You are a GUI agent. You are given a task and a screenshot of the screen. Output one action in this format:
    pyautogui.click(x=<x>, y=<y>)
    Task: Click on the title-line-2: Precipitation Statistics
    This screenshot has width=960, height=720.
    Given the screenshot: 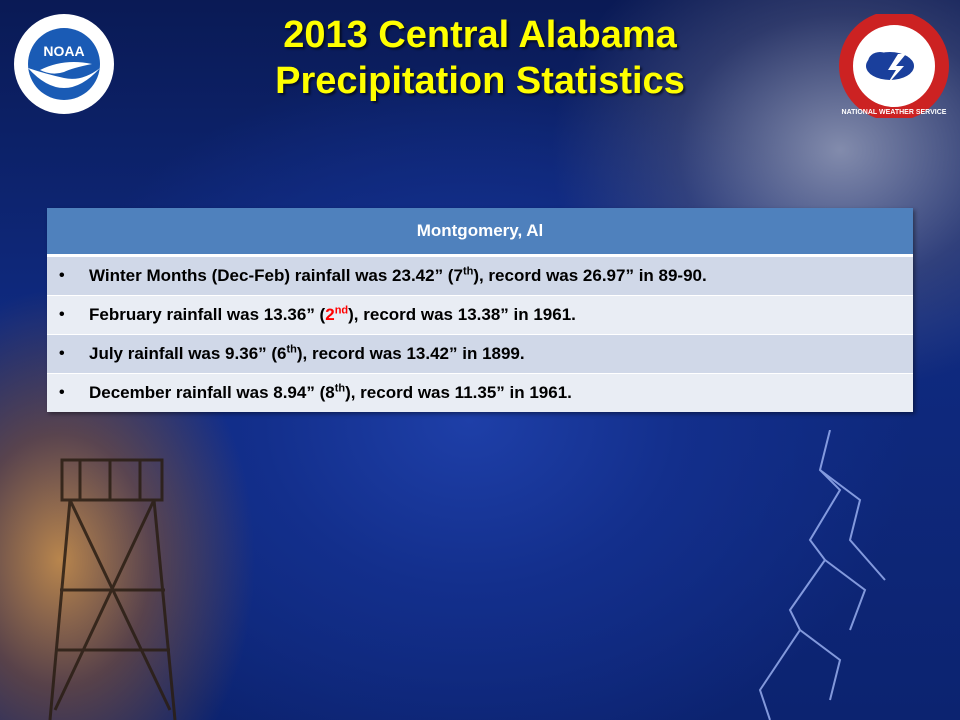 What is the action you would take?
    pyautogui.click(x=480, y=81)
    